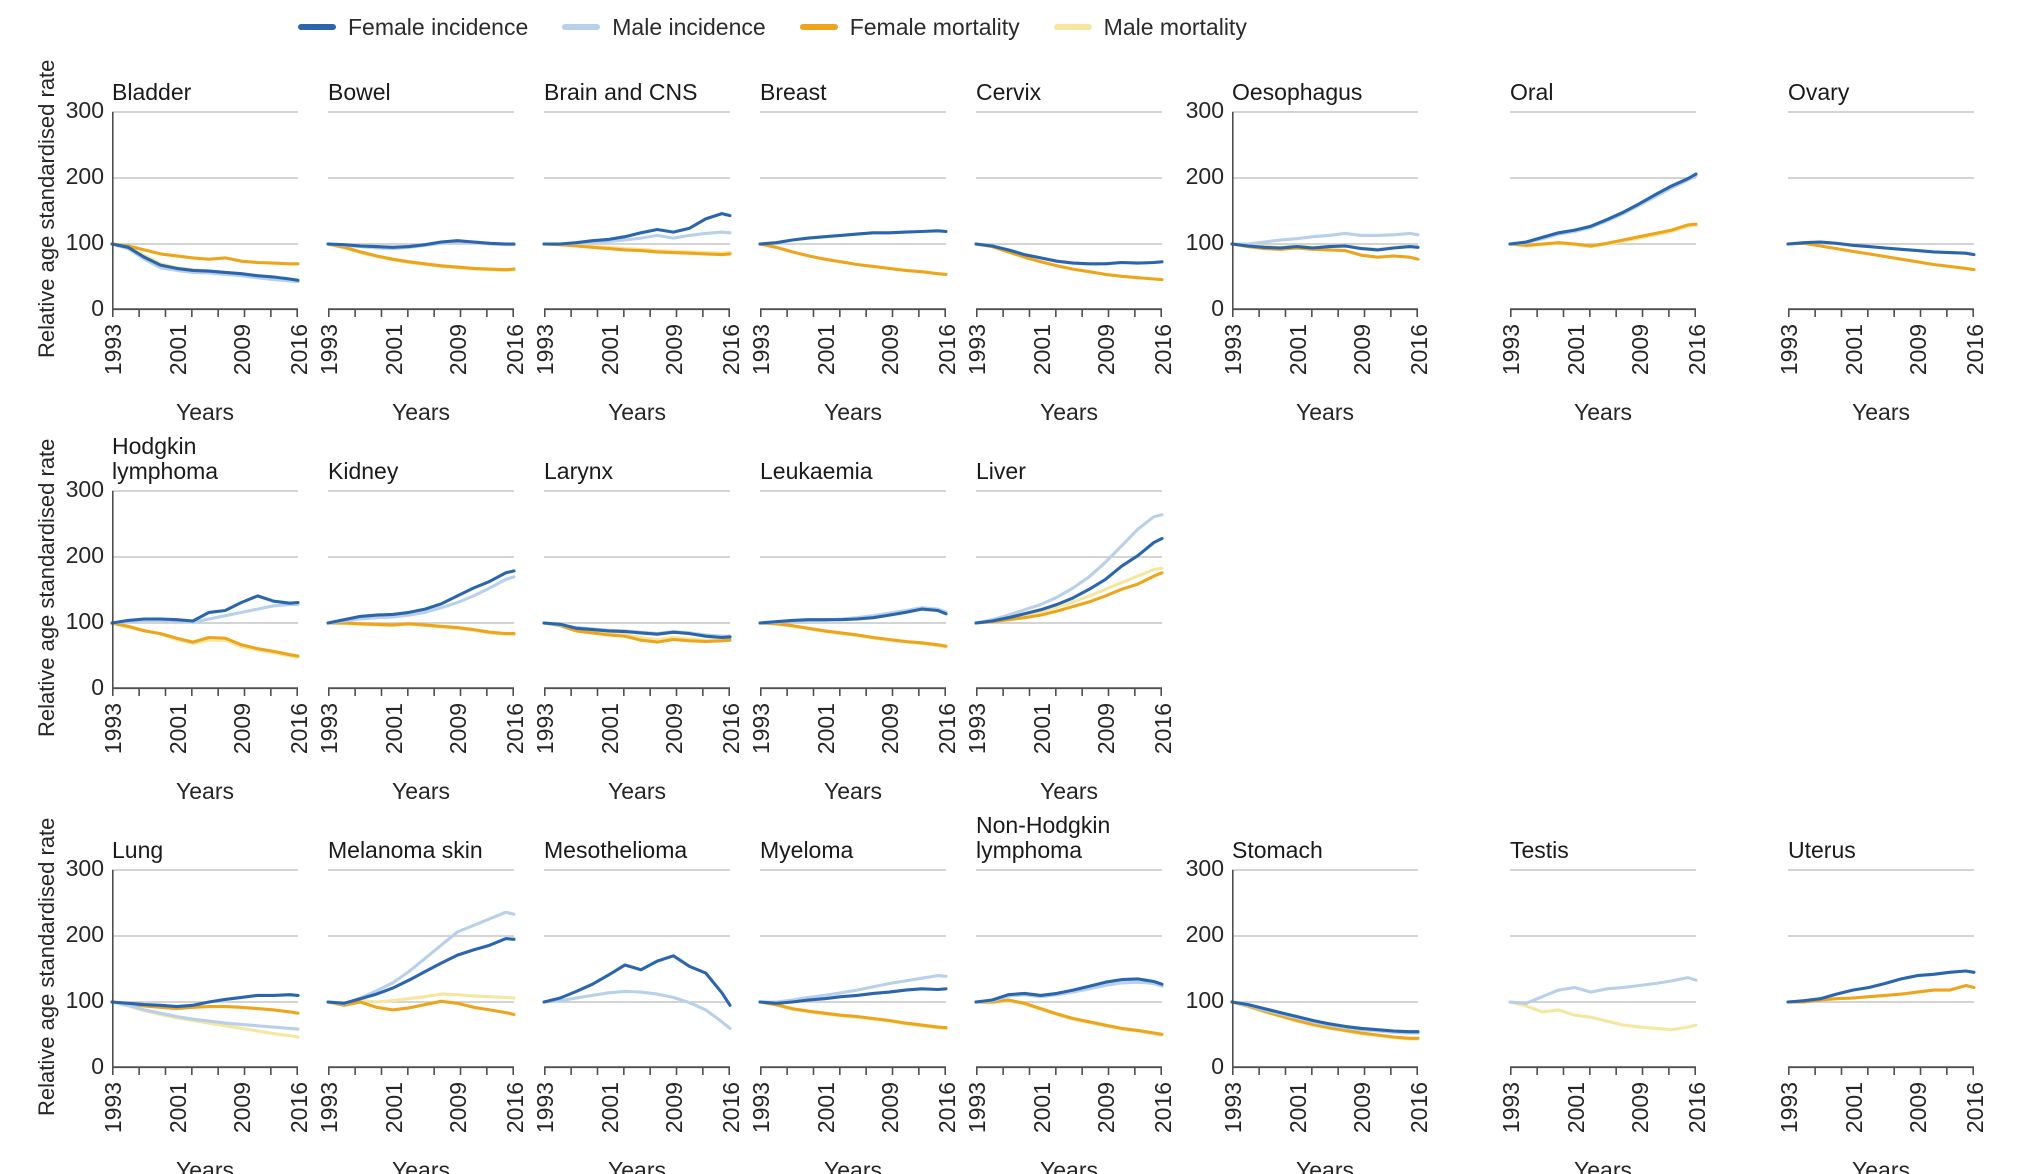 The width and height of the screenshot is (2032, 1174). I want to click on panel-title: Larynx, so click(579, 471).